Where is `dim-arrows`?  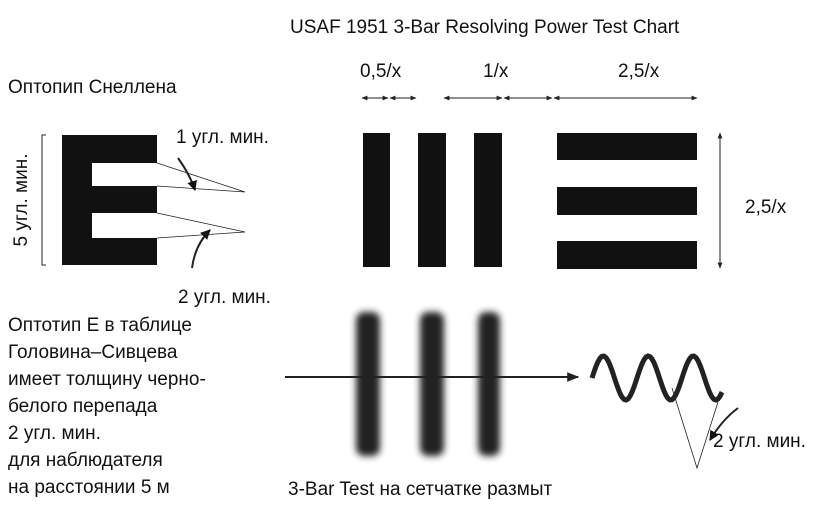 dim-arrows is located at coordinates (542, 182).